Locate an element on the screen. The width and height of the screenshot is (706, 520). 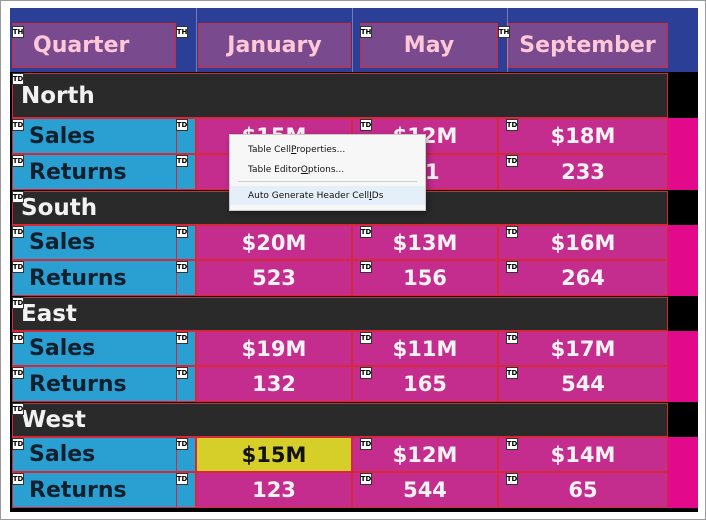
region-header-cell: North is located at coordinates (340, 95).